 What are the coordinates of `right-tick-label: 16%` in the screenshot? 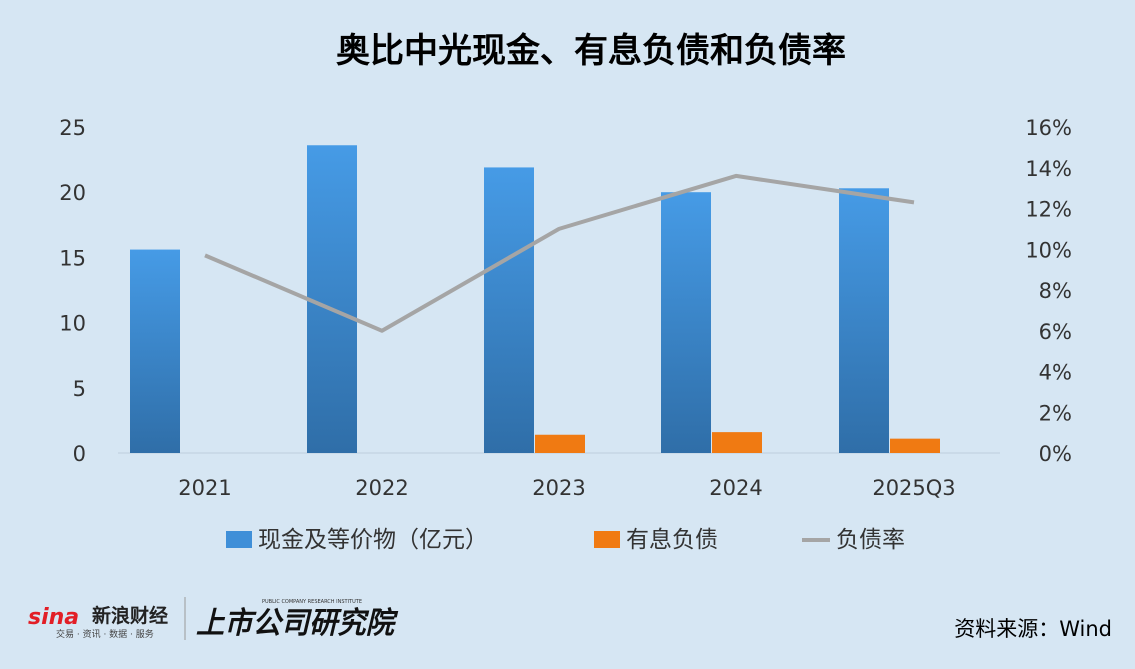 It's located at (1048, 128).